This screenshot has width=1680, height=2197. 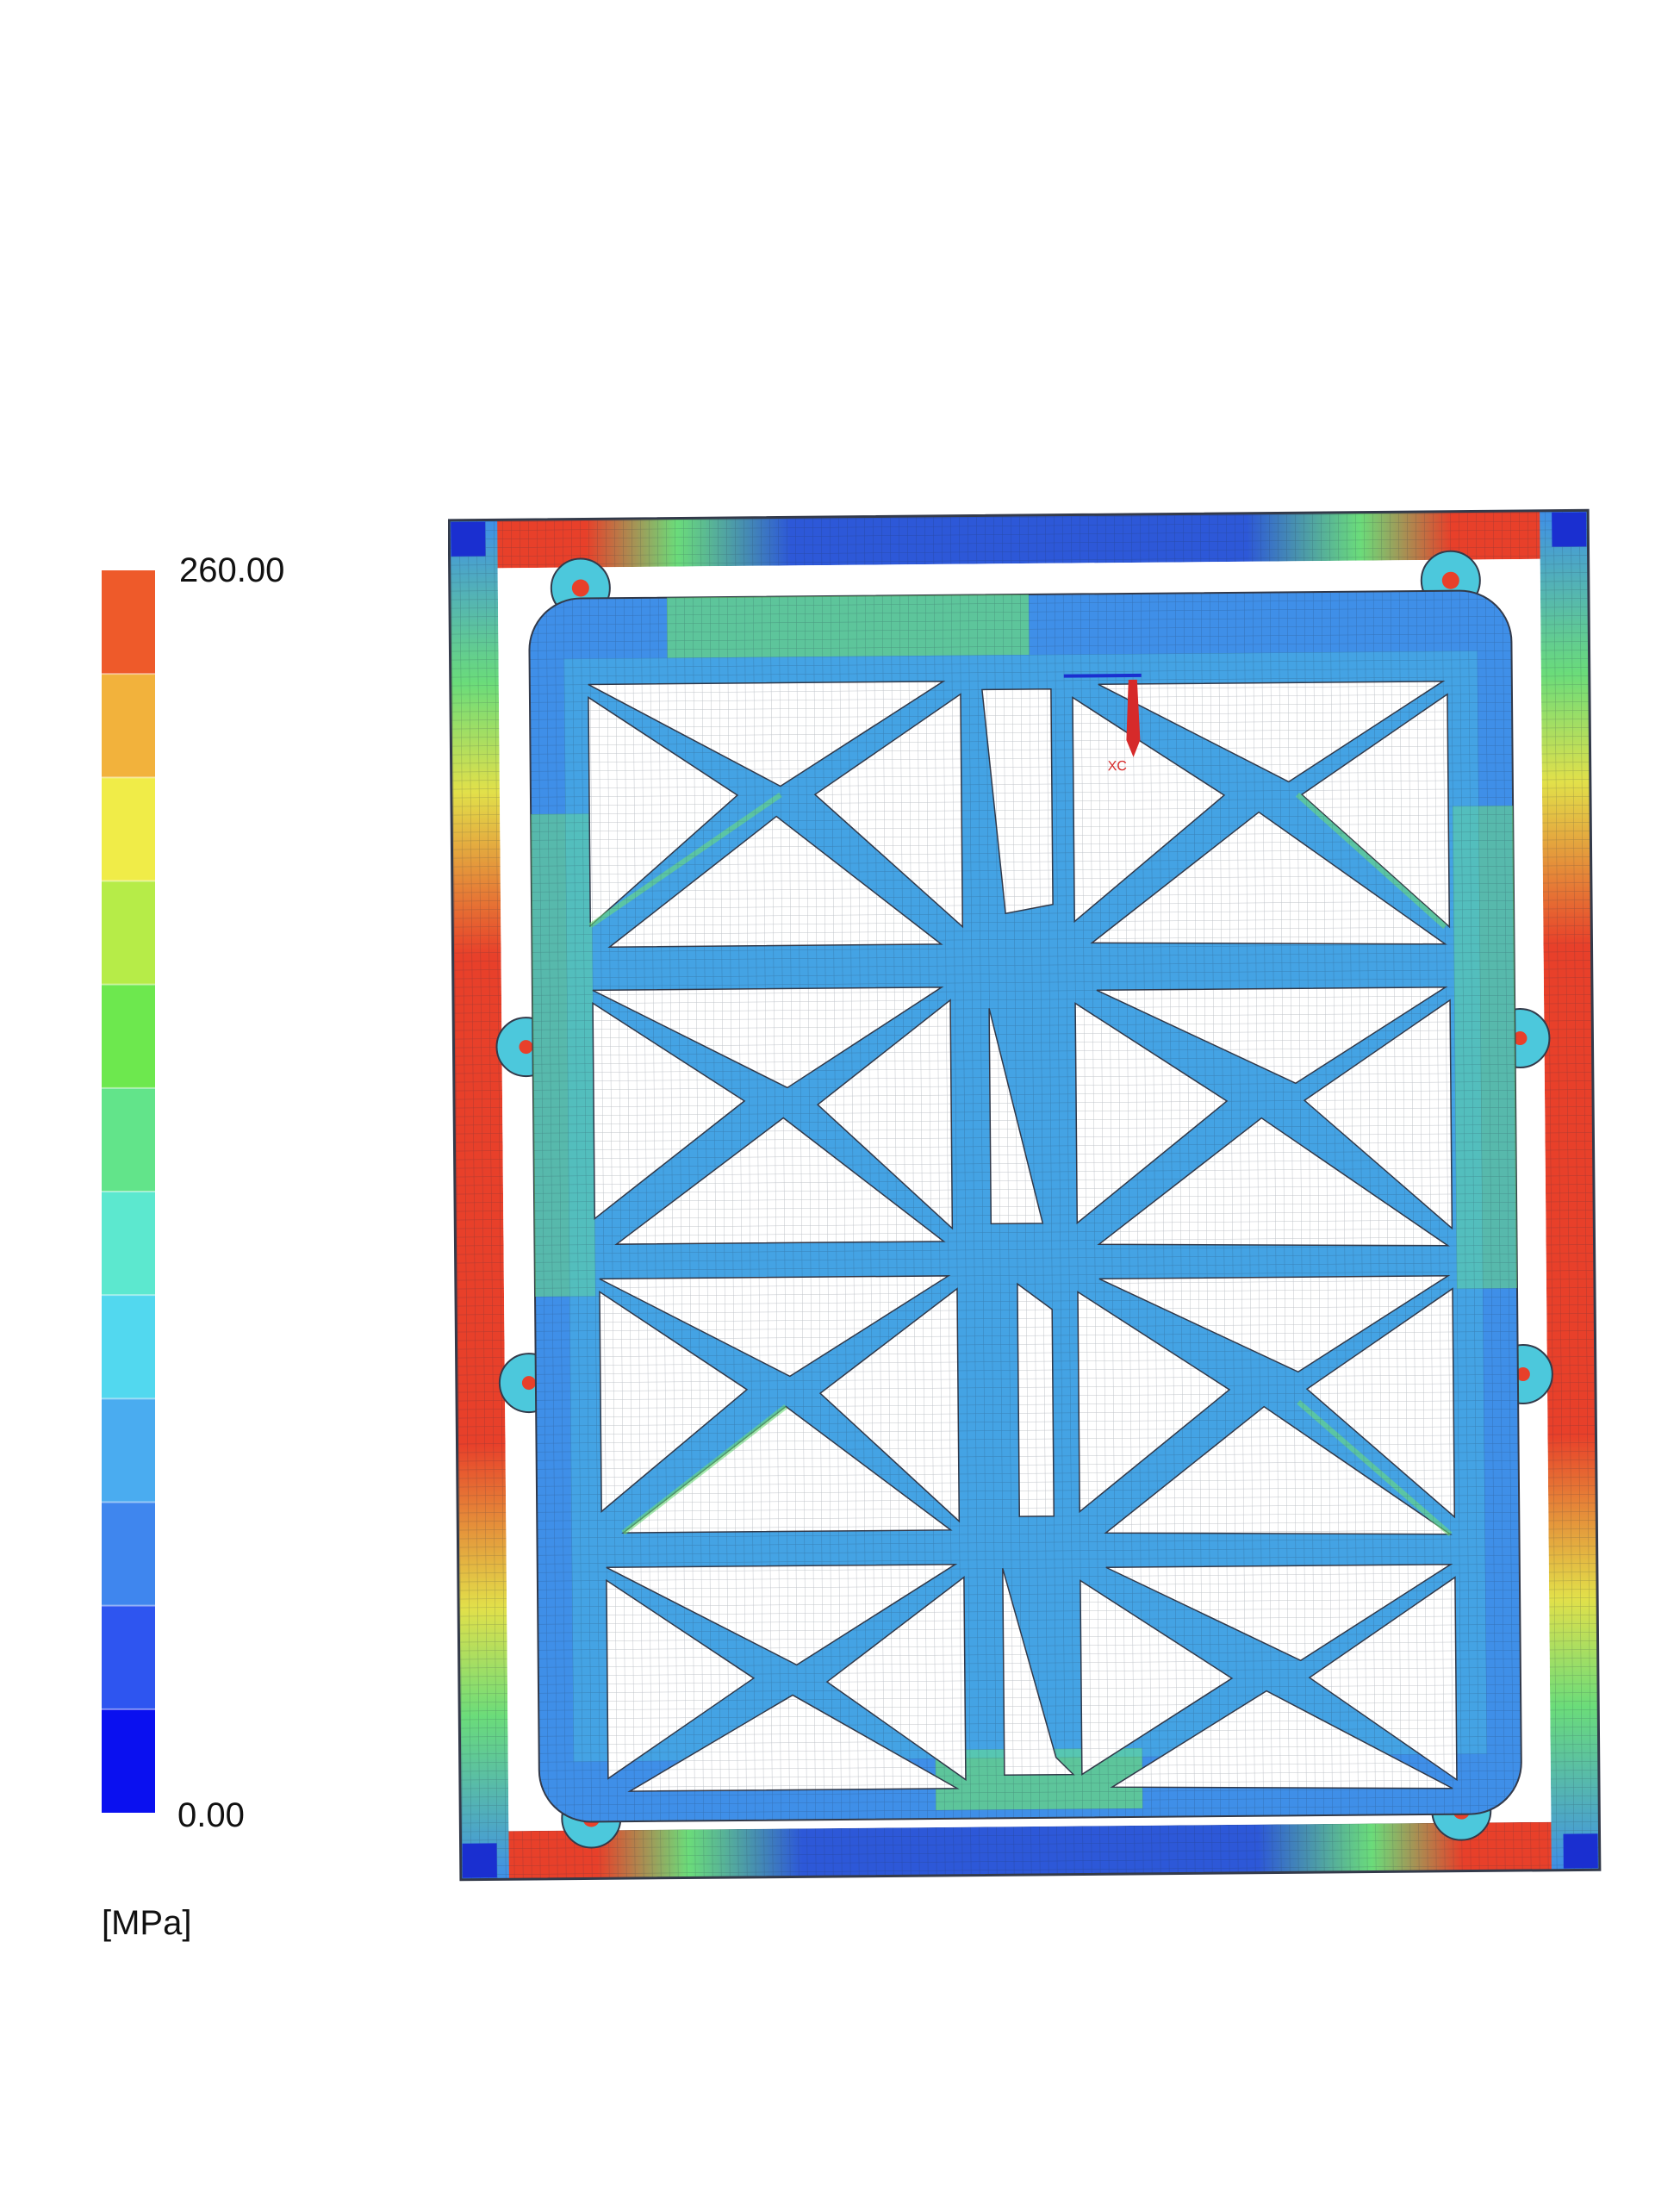 What do you see at coordinates (479, 1860) in the screenshot?
I see `frame-corner-bl` at bounding box center [479, 1860].